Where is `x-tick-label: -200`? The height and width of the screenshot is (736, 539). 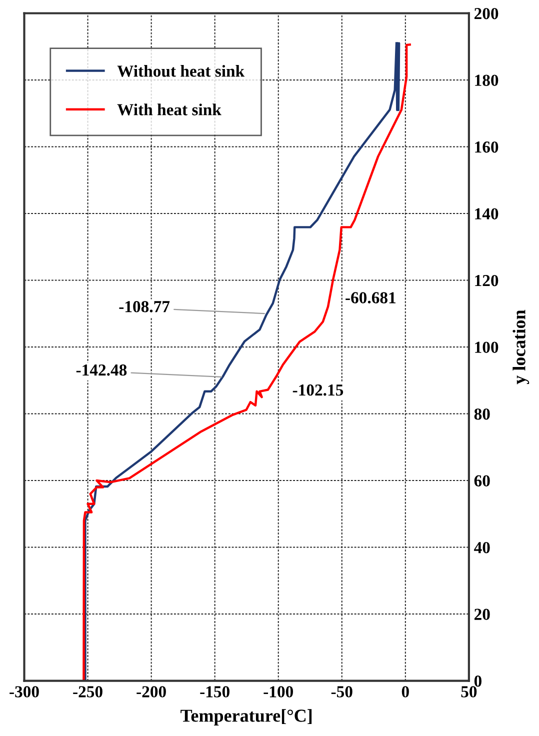 x-tick-label: -200 is located at coordinates (151, 692).